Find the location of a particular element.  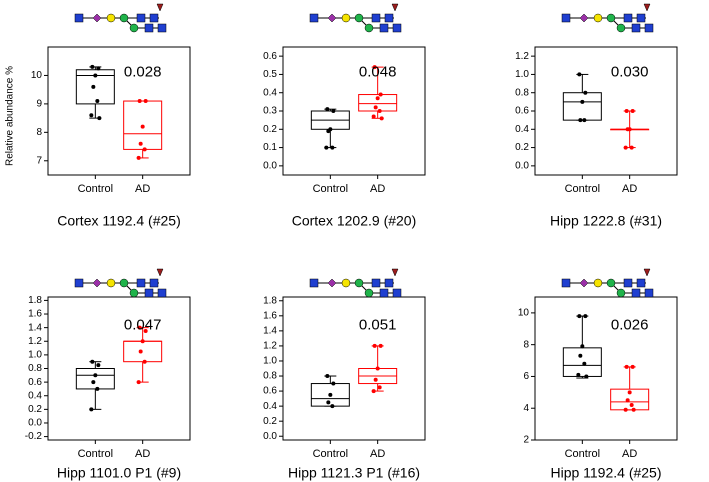

y-tick-label: 7 is located at coordinates (39, 160).